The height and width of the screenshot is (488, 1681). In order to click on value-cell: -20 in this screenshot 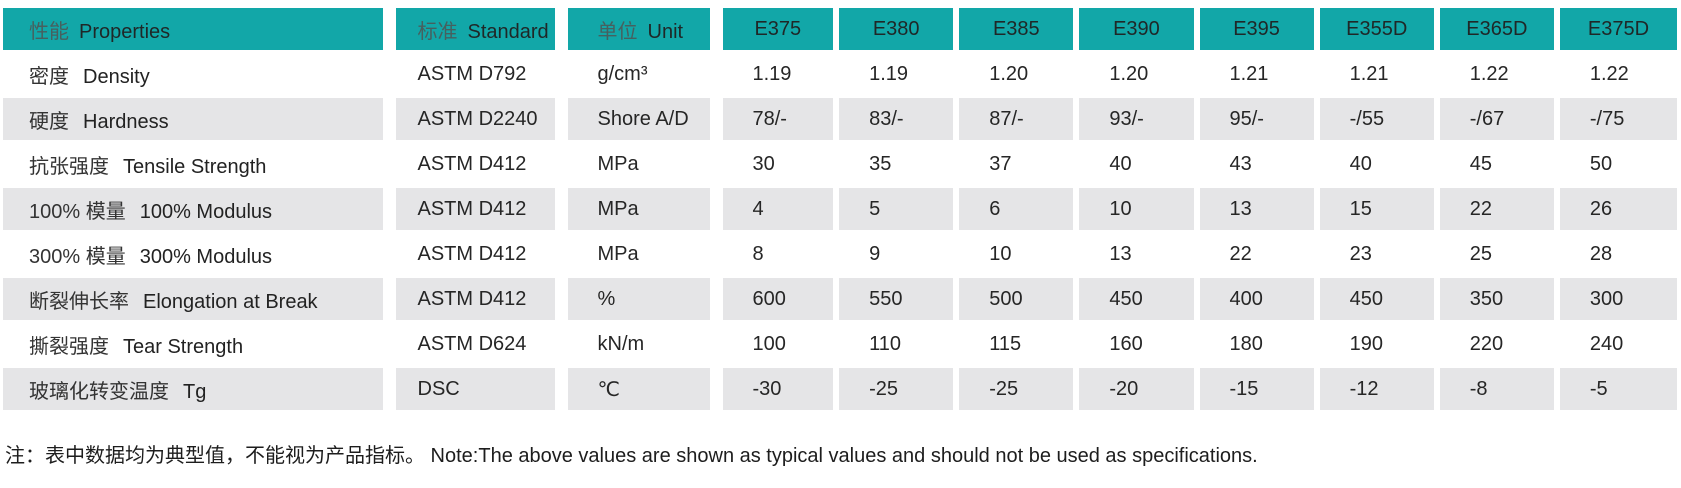, I will do `click(1138, 389)`.